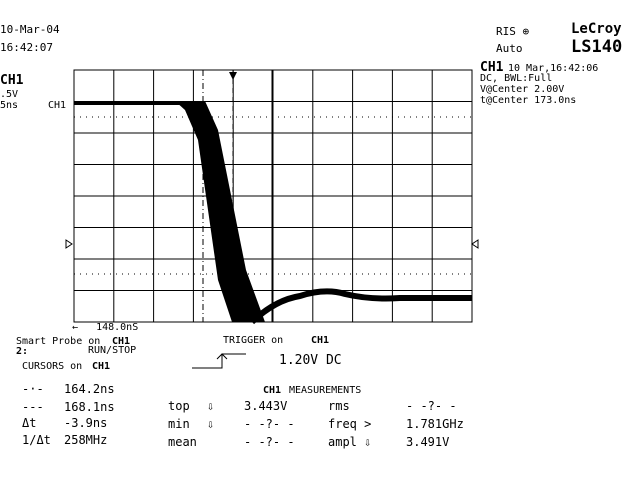  Describe the element at coordinates (427, 442) in the screenshot. I see `measurement-value: 3.491V` at that location.